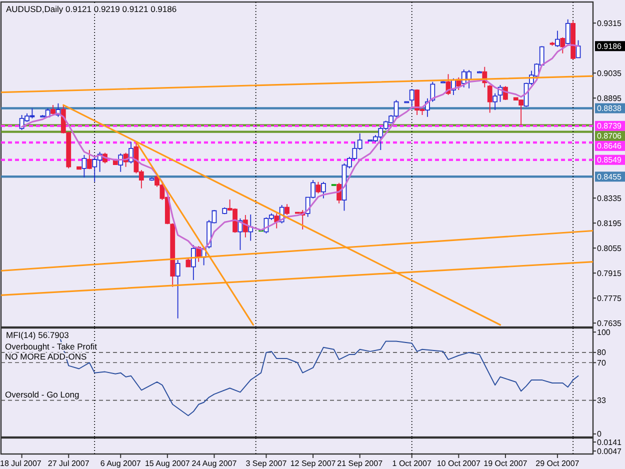 The image size is (625, 469). Describe the element at coordinates (558, 463) in the screenshot. I see `x-tick-label: 29 Oct 2007` at that location.